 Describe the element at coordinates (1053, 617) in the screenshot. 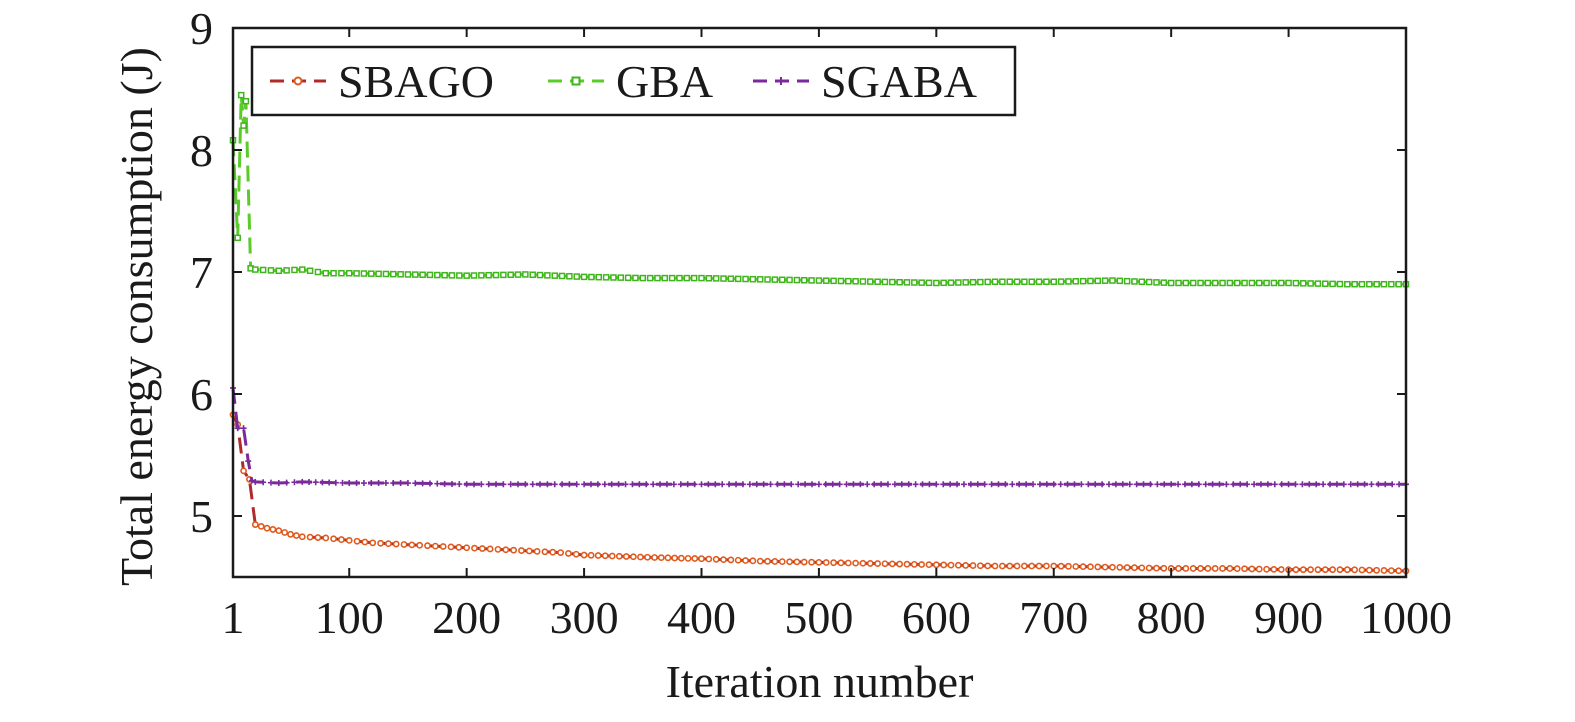

I see `x-tick-label: 700` at that location.